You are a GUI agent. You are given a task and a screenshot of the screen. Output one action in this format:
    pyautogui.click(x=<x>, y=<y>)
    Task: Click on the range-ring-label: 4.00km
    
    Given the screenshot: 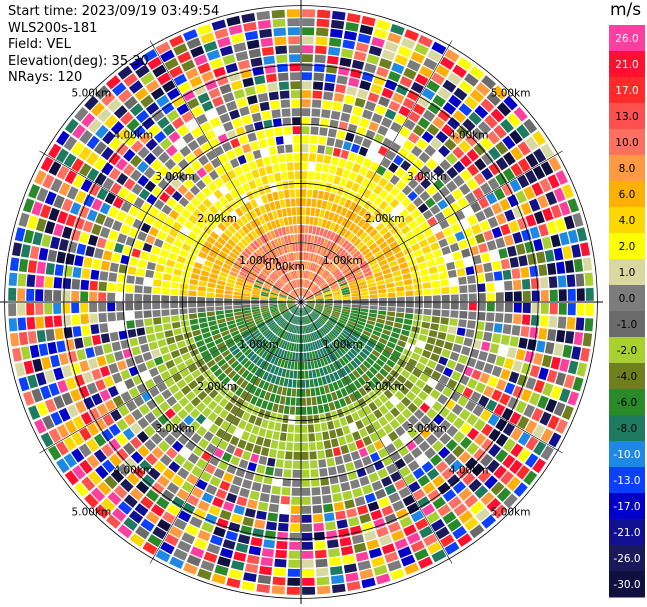 What is the action you would take?
    pyautogui.click(x=469, y=135)
    